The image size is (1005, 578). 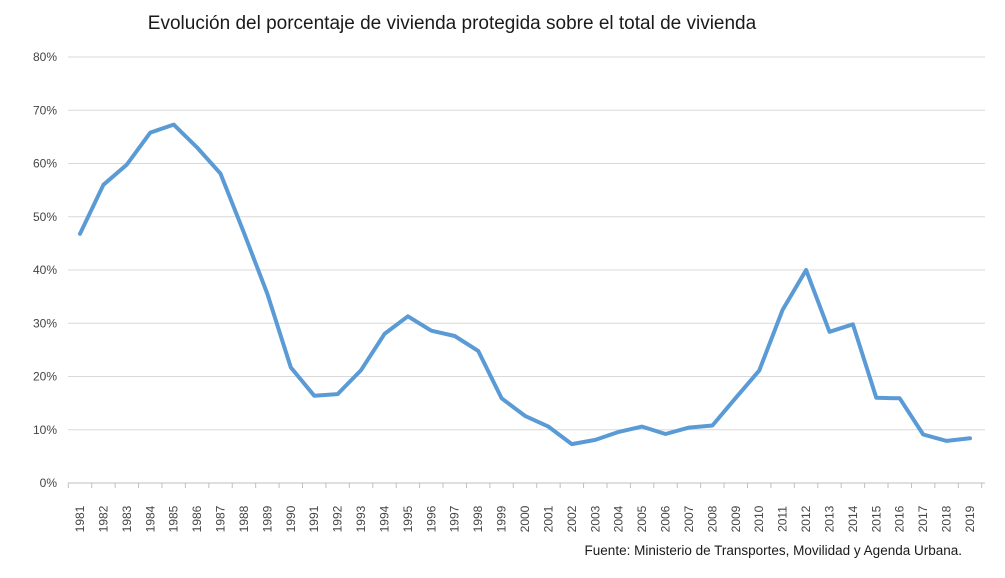 I want to click on x-tick-label: 2018, so click(x=947, y=518).